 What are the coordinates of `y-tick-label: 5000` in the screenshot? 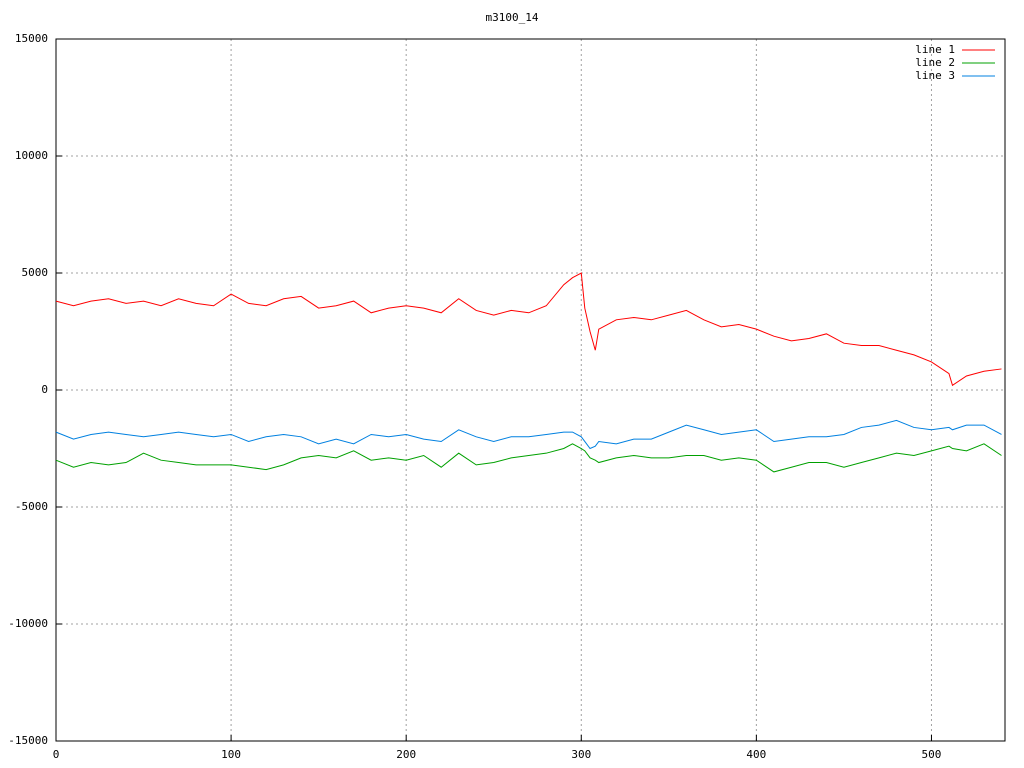 It's located at (35, 272).